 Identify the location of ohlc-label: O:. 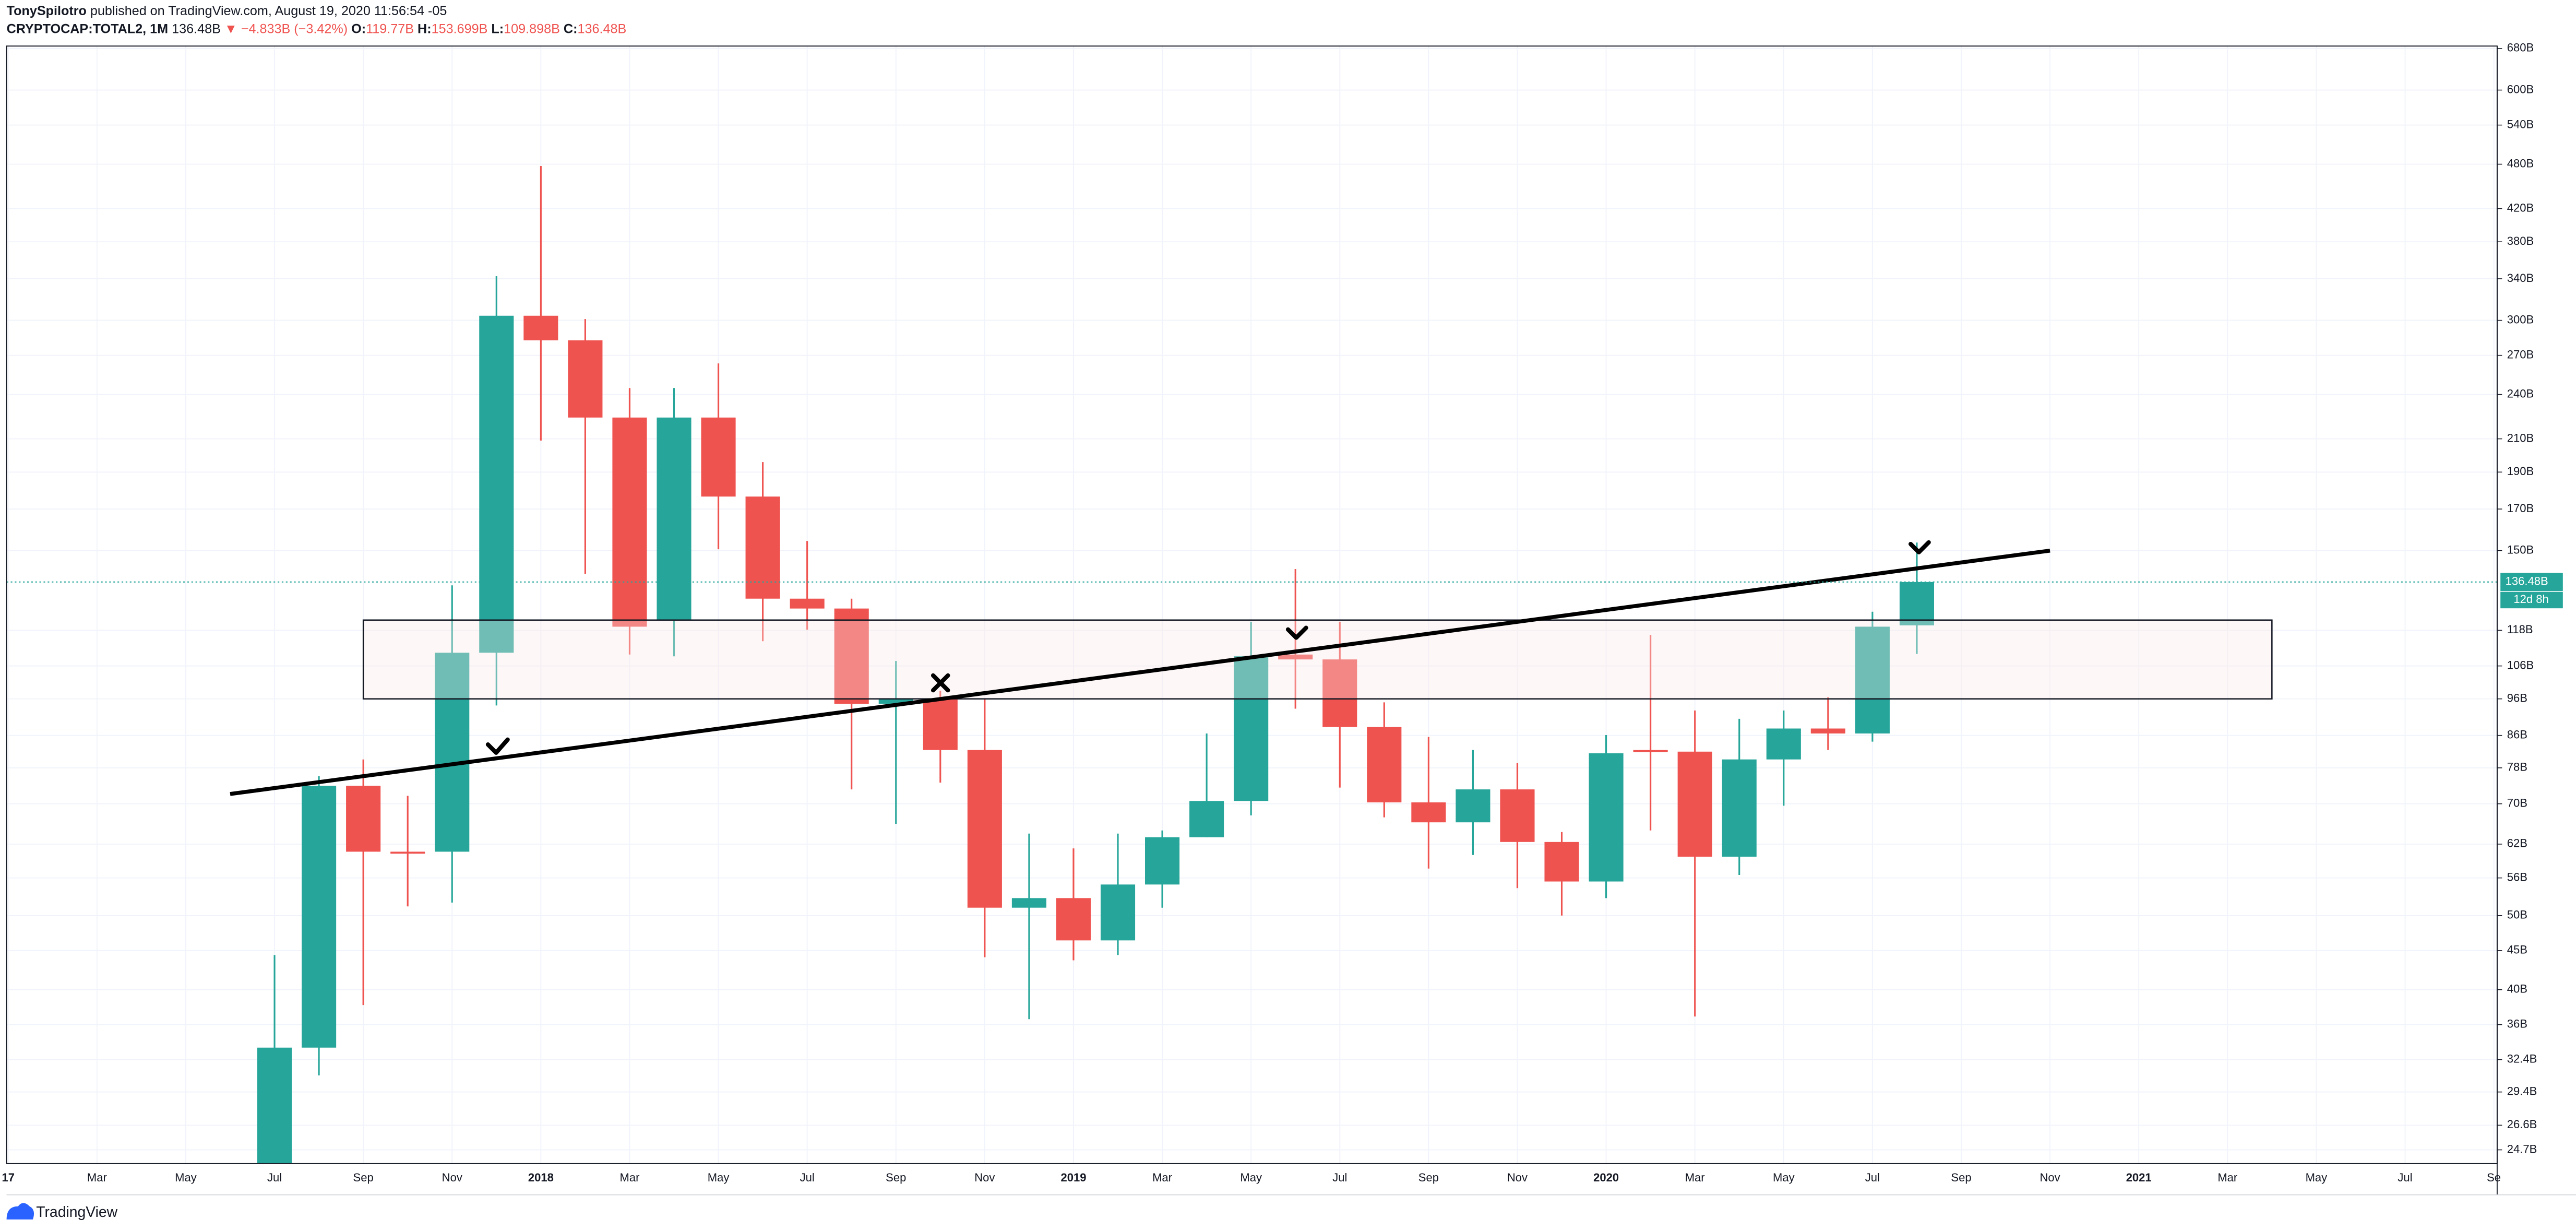
(358, 28).